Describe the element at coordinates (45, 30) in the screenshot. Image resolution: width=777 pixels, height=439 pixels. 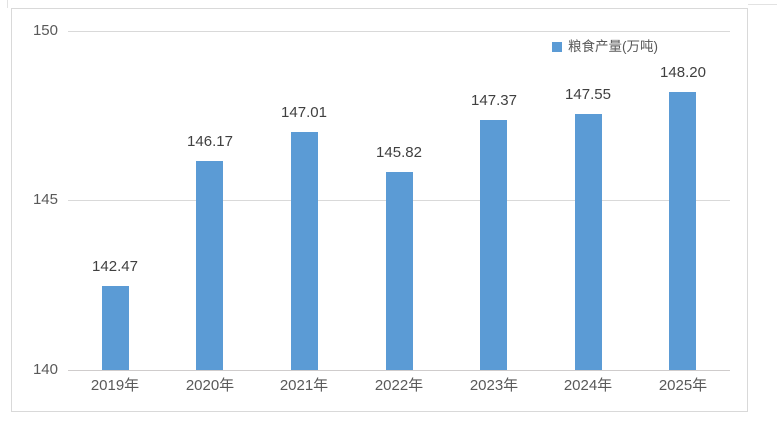
I see `y-axis-tick-label: 150` at that location.